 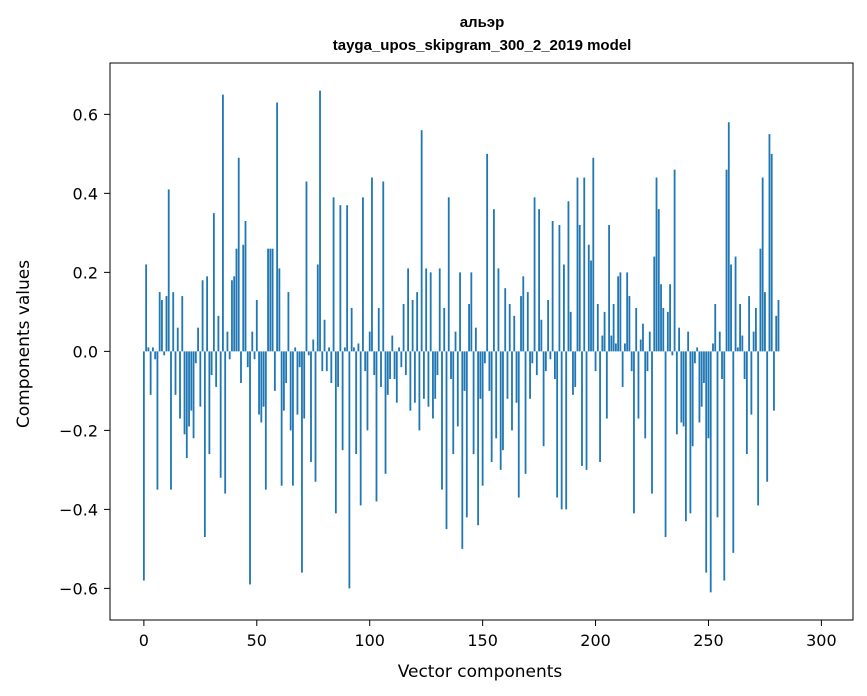 What do you see at coordinates (84, 351) in the screenshot?
I see `y-axis: −0.6 −0.4 −0.2 0.0 0.2 0.4 0.6` at bounding box center [84, 351].